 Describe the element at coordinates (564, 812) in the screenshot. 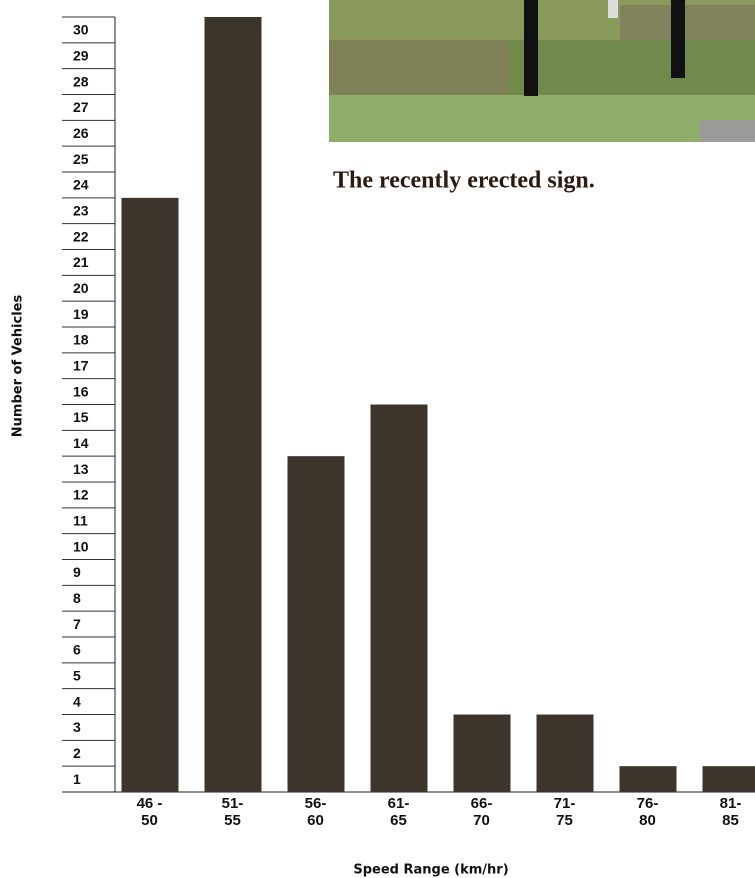

I see `x-tick-label: 71- 75` at that location.